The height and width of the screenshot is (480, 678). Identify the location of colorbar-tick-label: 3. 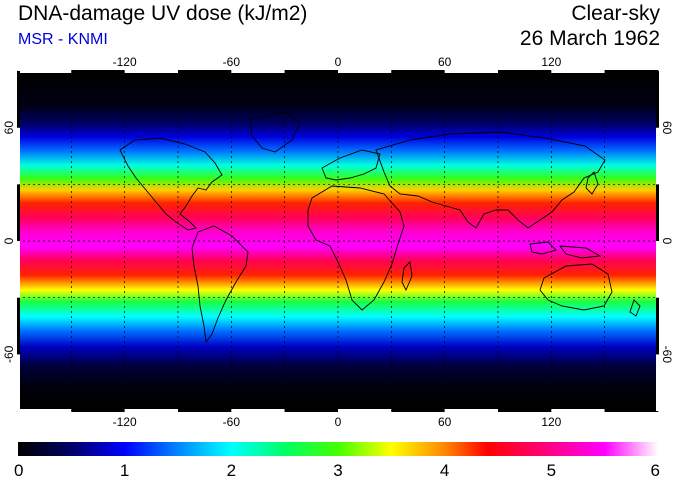
(337, 470).